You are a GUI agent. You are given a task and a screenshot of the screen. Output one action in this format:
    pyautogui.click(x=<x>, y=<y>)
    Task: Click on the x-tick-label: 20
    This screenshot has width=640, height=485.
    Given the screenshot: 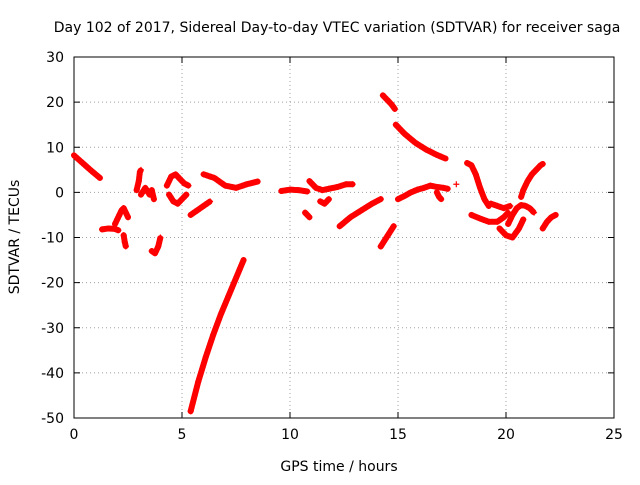 What is the action you would take?
    pyautogui.click(x=506, y=435)
    